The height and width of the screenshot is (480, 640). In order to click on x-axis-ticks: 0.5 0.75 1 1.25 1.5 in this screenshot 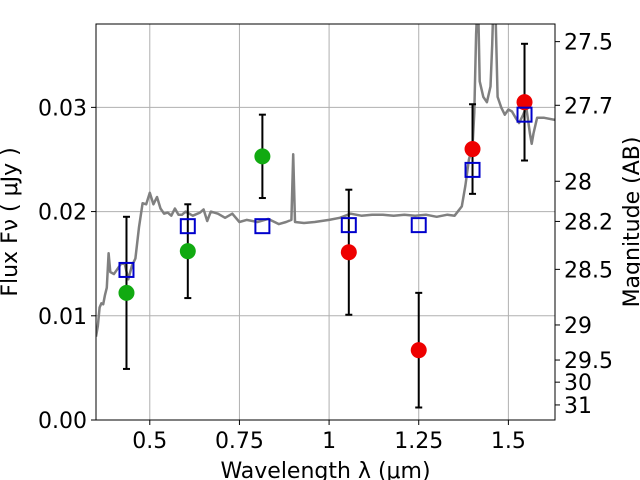, I will do `click(329, 437)`.